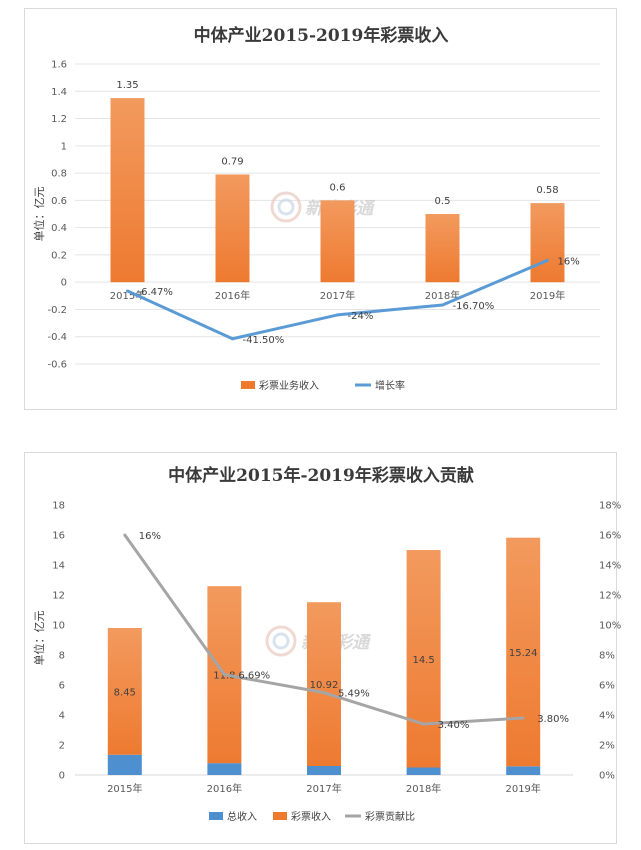 The width and height of the screenshot is (641, 850). What do you see at coordinates (264, 340) in the screenshot?
I see `line-data-label: -41.50%` at bounding box center [264, 340].